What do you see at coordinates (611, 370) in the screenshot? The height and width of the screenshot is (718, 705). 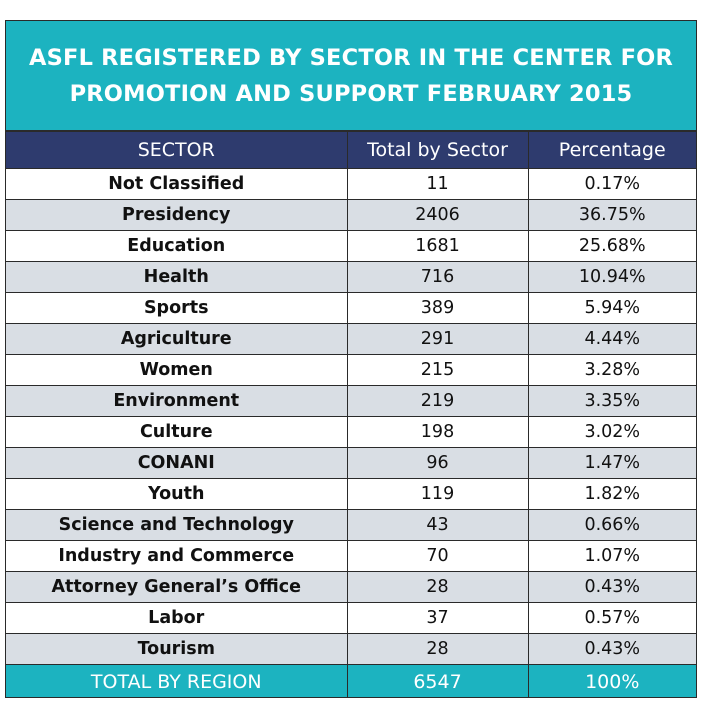 I see `percentage-cell: 3.28%` at bounding box center [611, 370].